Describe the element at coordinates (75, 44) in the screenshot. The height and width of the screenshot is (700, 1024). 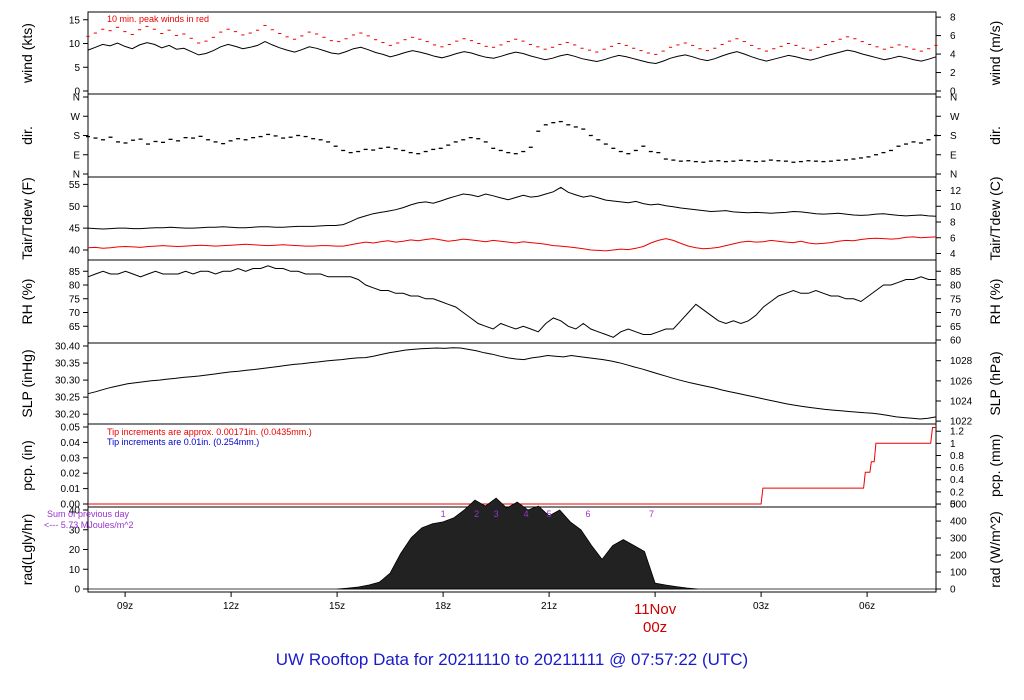
I see `wind-left-tick-label: 10` at that location.